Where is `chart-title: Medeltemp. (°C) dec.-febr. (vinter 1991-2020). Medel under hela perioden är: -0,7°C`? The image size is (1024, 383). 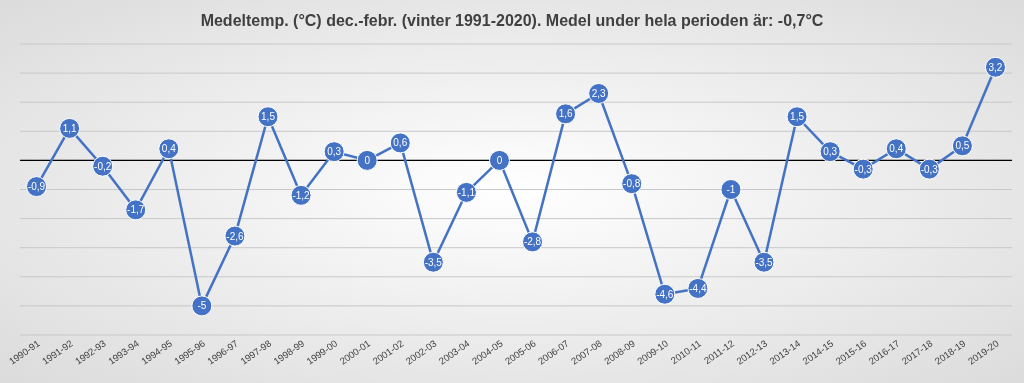
chart-title: Medeltemp. (°C) dec.-febr. (vinter 1991-2020). Medel under hela perioden är: -0,7°C is located at coordinates (512, 20).